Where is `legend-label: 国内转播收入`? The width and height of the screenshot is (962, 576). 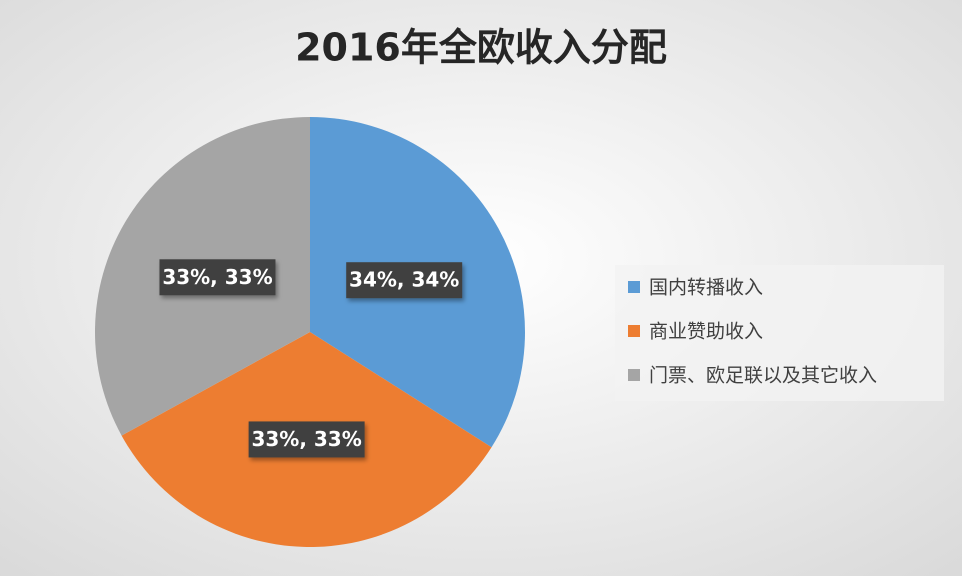
legend-label: 国内转播收入 is located at coordinates (706, 288).